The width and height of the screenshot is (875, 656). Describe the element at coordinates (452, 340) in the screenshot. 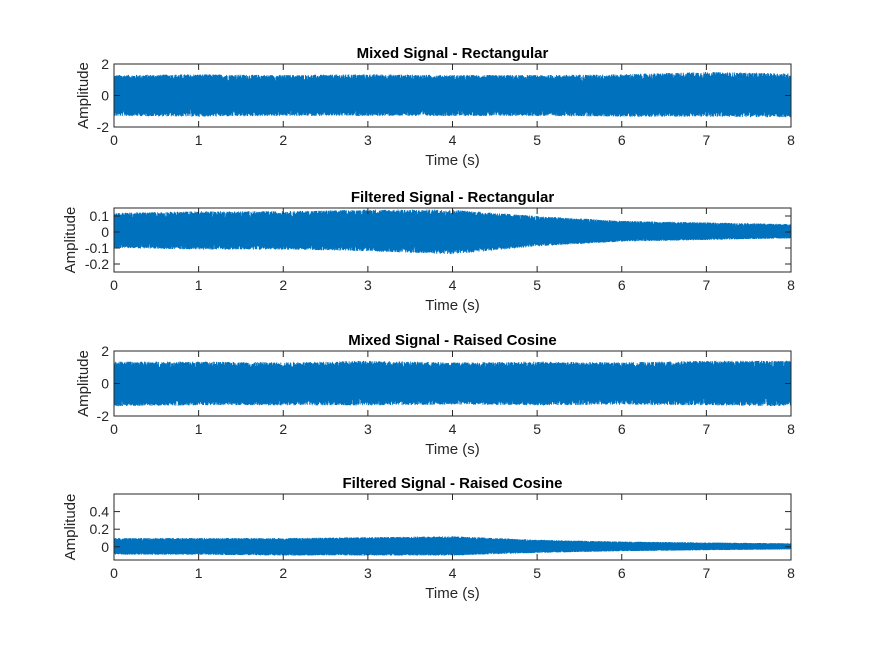

I see `chart-title: Mixed Signal - Raised Cosine` at that location.